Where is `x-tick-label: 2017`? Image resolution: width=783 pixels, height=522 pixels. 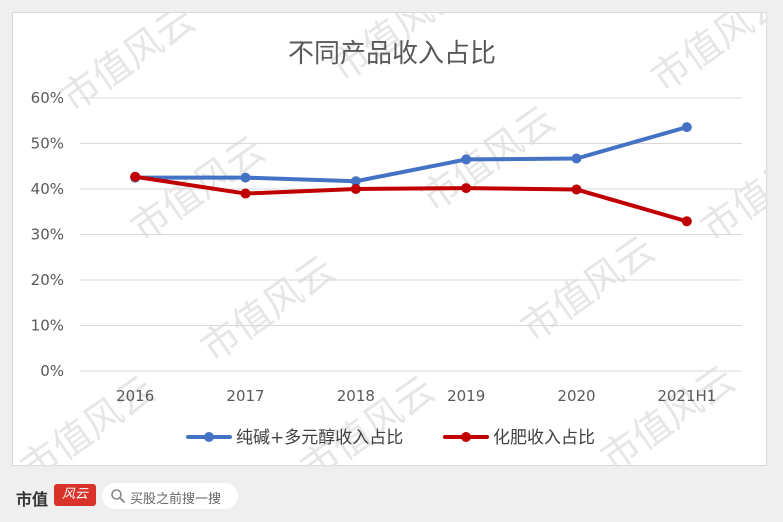 x-tick-label: 2017 is located at coordinates (245, 396).